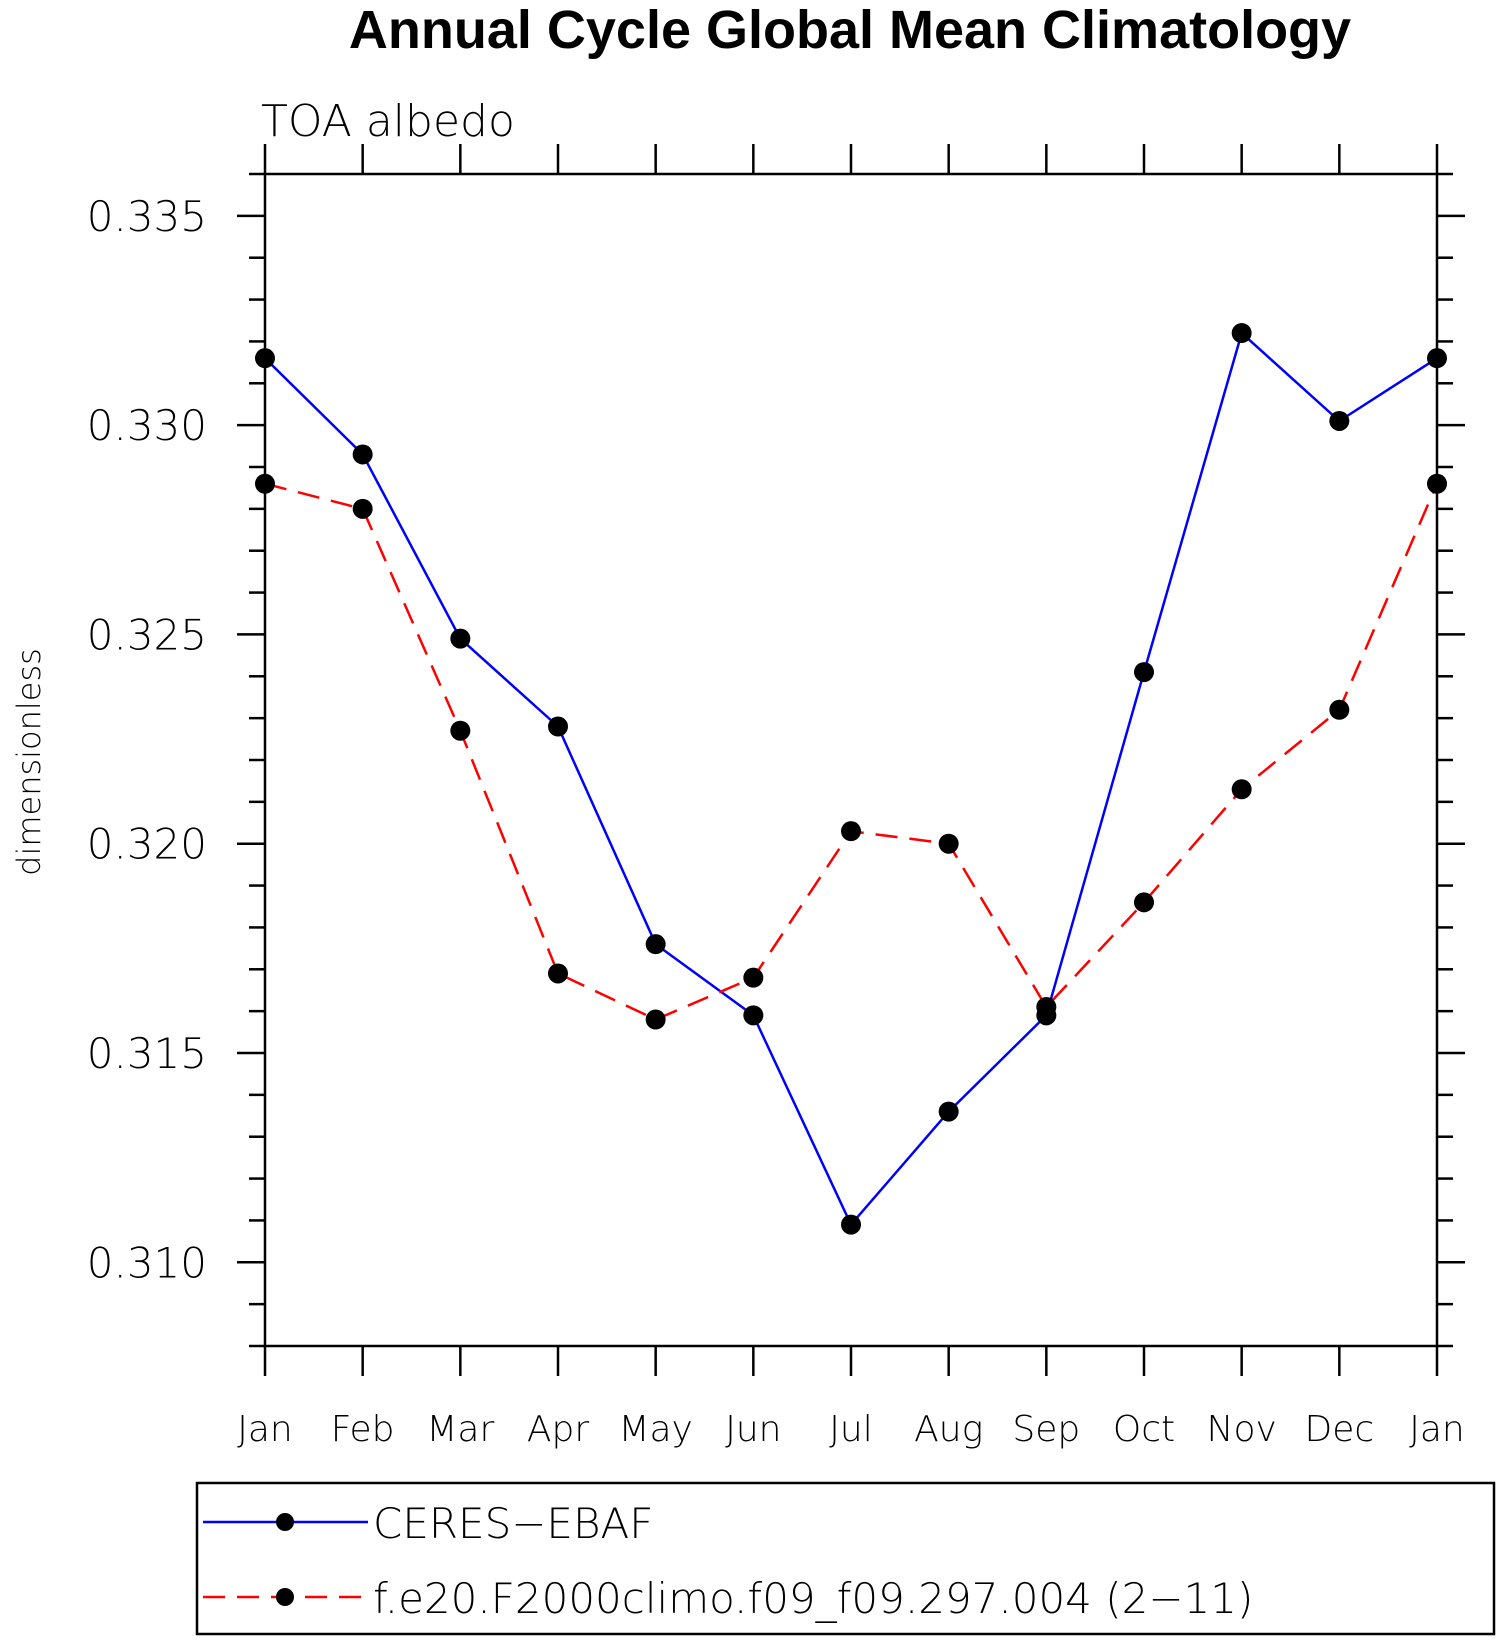 The height and width of the screenshot is (1641, 1510). I want to click on x-tick-label: Mar, so click(460, 1429).